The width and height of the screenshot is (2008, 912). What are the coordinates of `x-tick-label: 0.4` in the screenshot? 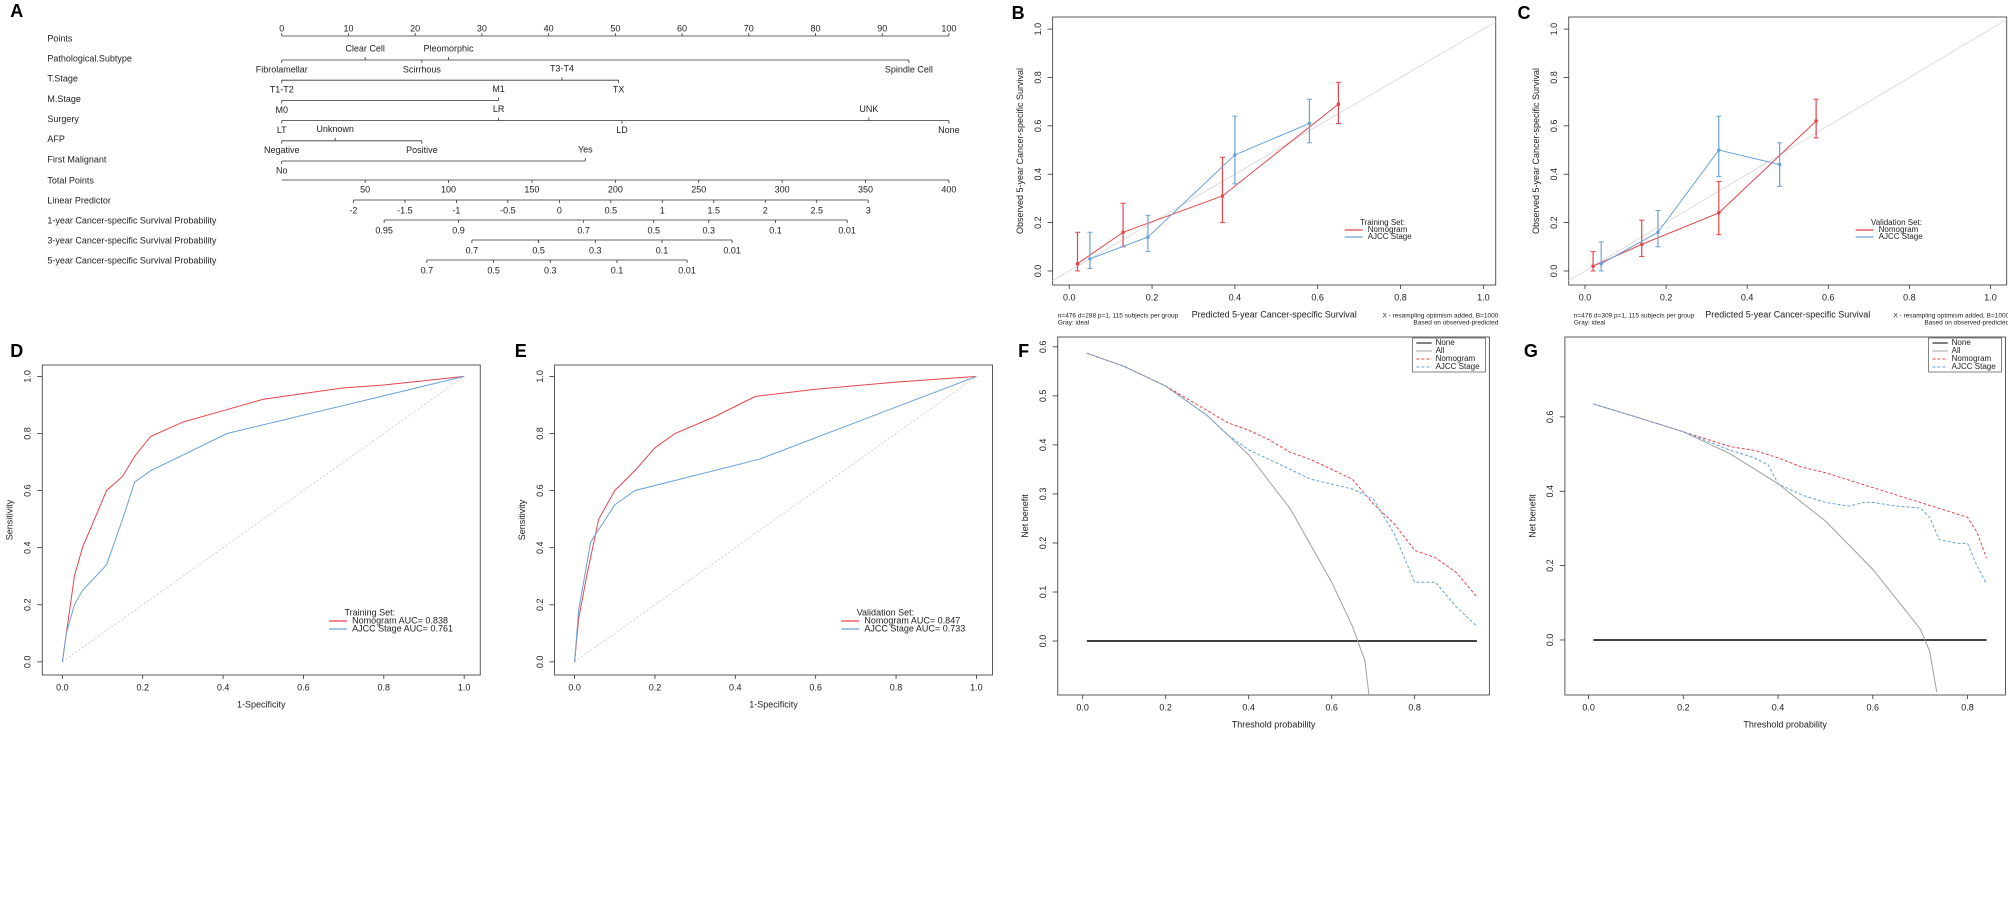 It's located at (1235, 297).